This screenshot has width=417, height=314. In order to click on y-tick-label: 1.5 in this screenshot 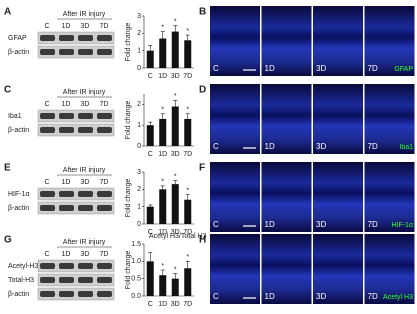, I will do `click(136, 244)`.